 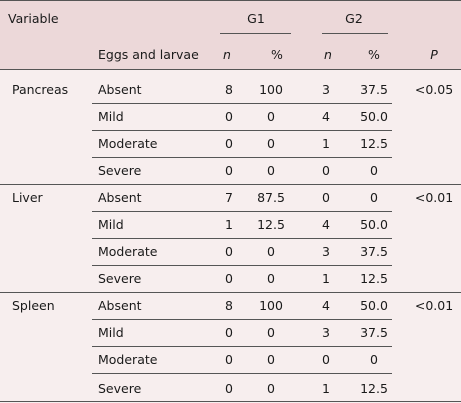 I want to click on organ-label: Spleen, so click(x=33, y=305).